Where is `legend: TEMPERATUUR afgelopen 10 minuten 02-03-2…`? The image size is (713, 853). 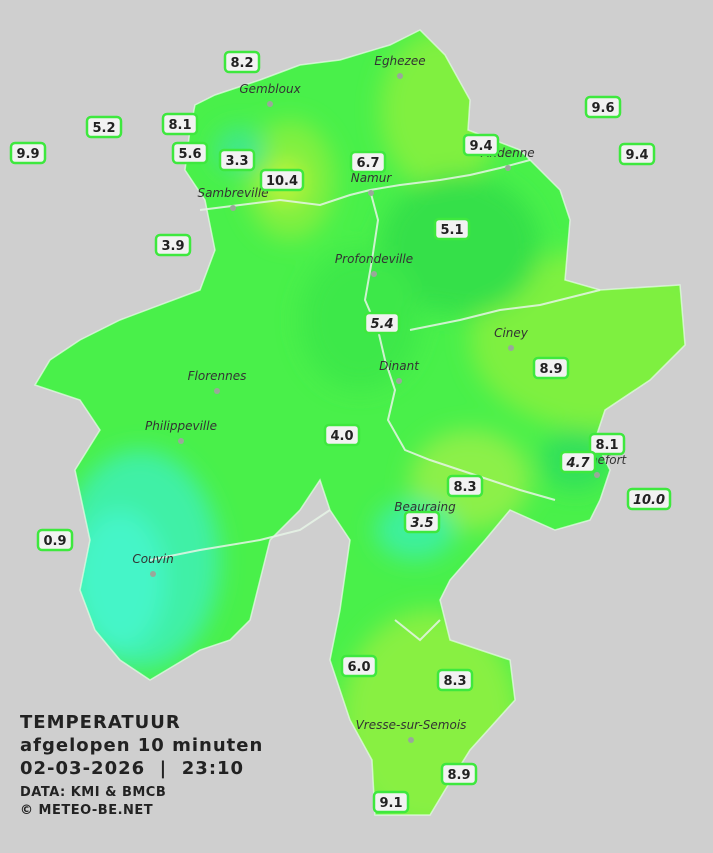 legend: TEMPERATUUR afgelopen 10 minuten 02-03-2… is located at coordinates (141, 765).